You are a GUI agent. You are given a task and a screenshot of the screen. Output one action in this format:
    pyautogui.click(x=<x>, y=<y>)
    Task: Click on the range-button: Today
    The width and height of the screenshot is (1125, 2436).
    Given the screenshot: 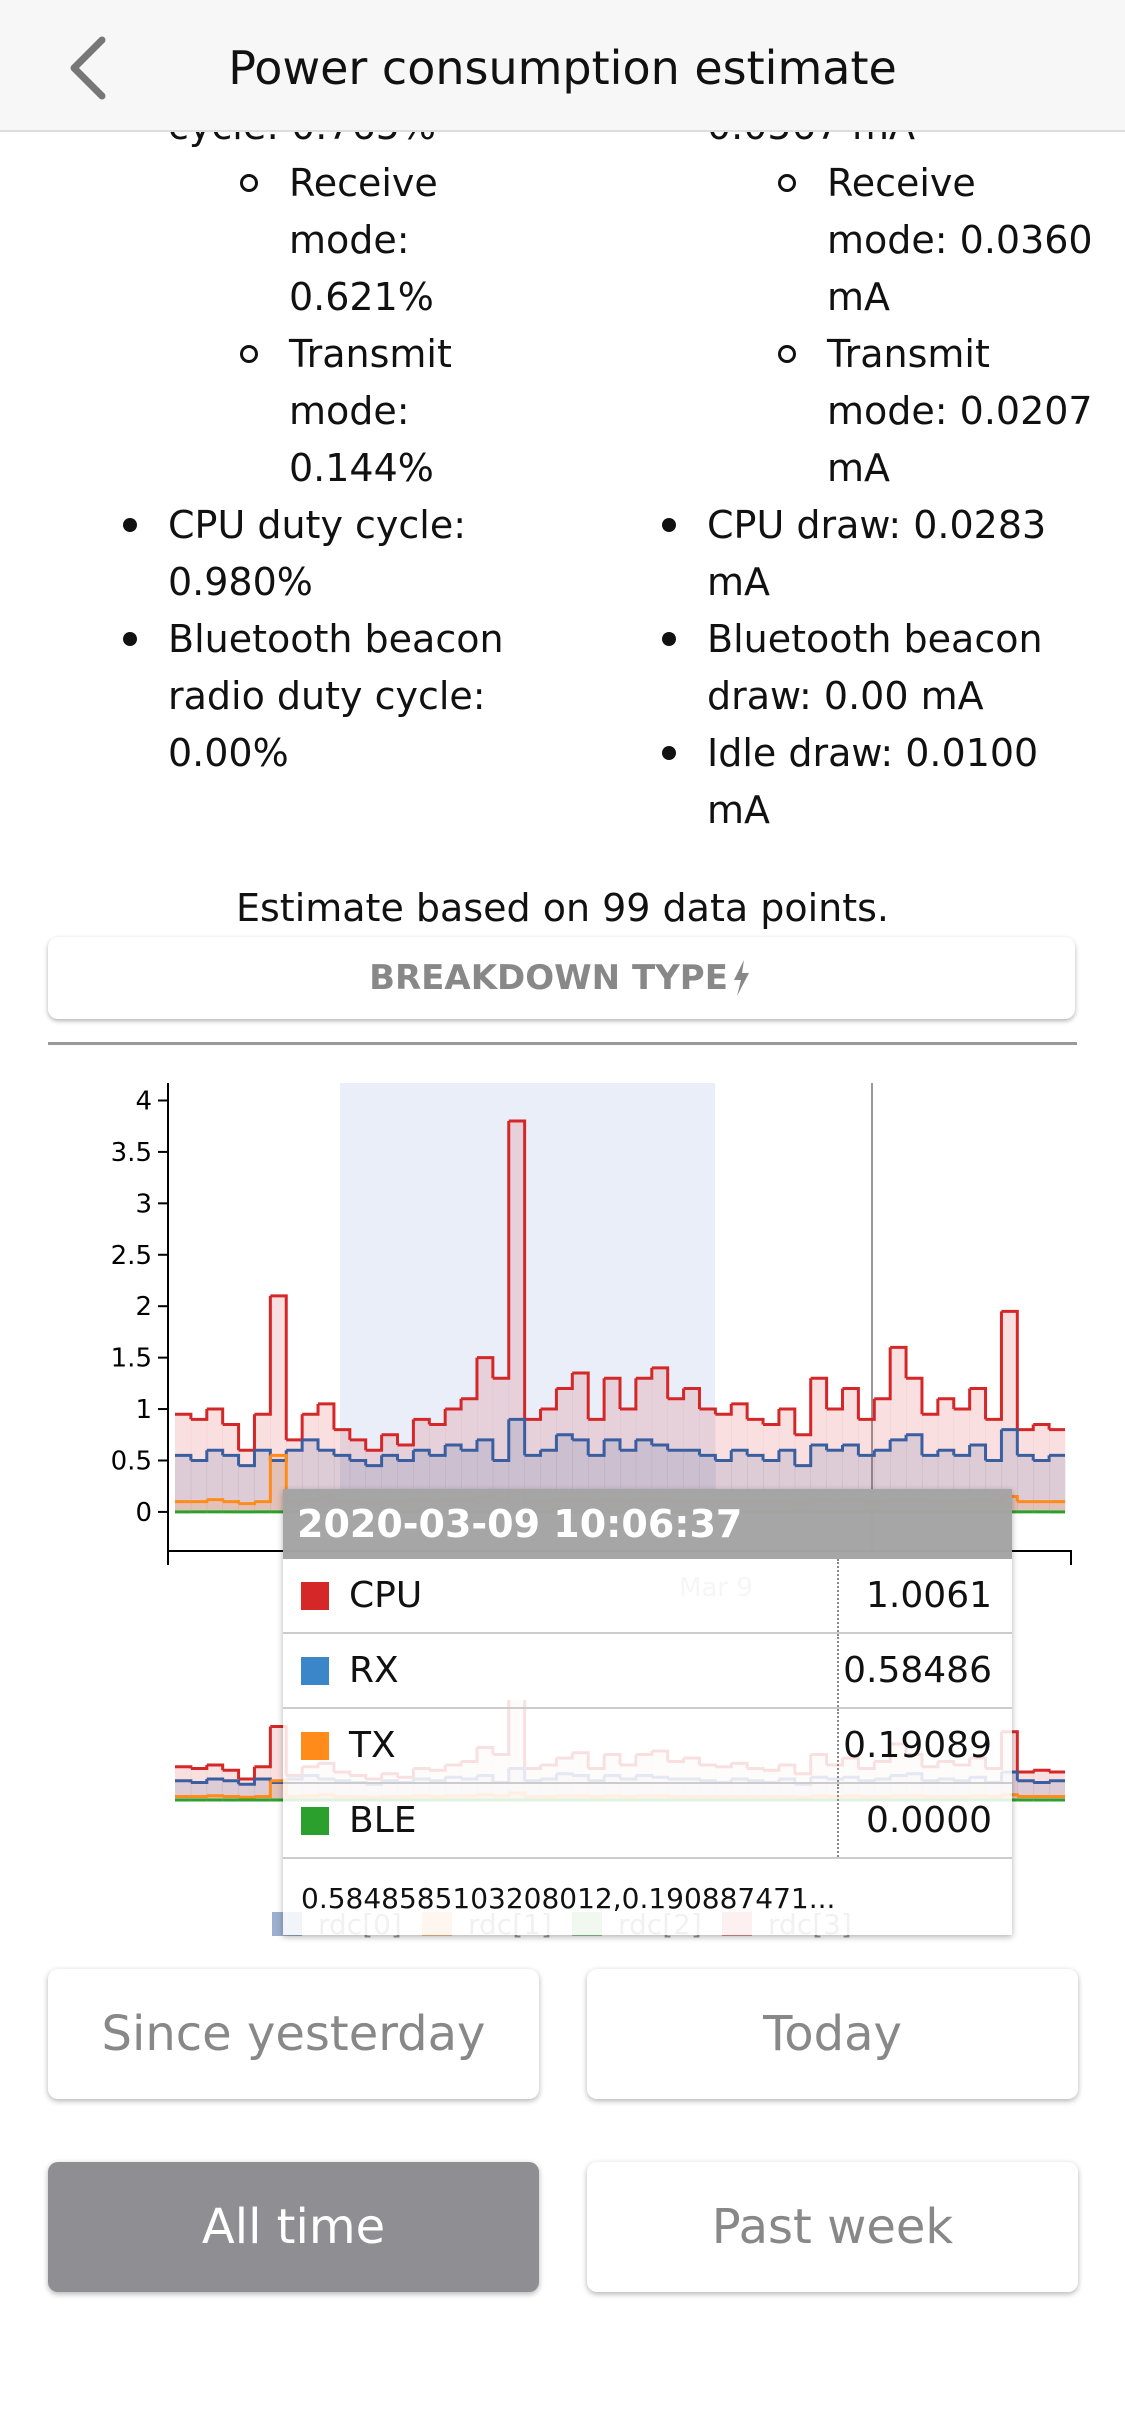 What is the action you would take?
    pyautogui.click(x=832, y=2034)
    